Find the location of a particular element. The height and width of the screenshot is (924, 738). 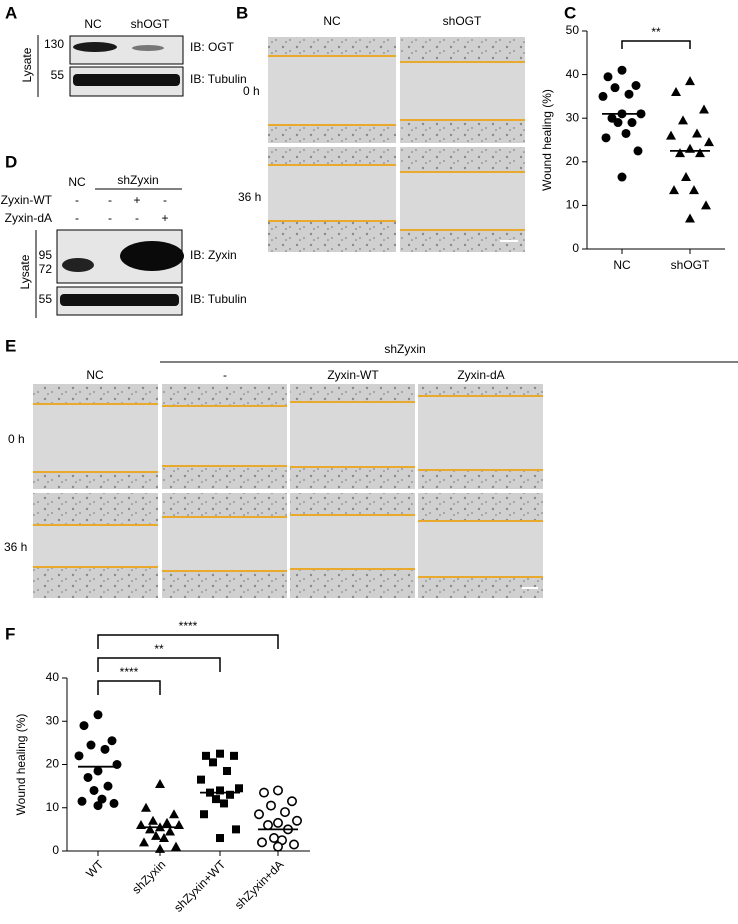

group-label: shZyxin is located at coordinates (404, 349).